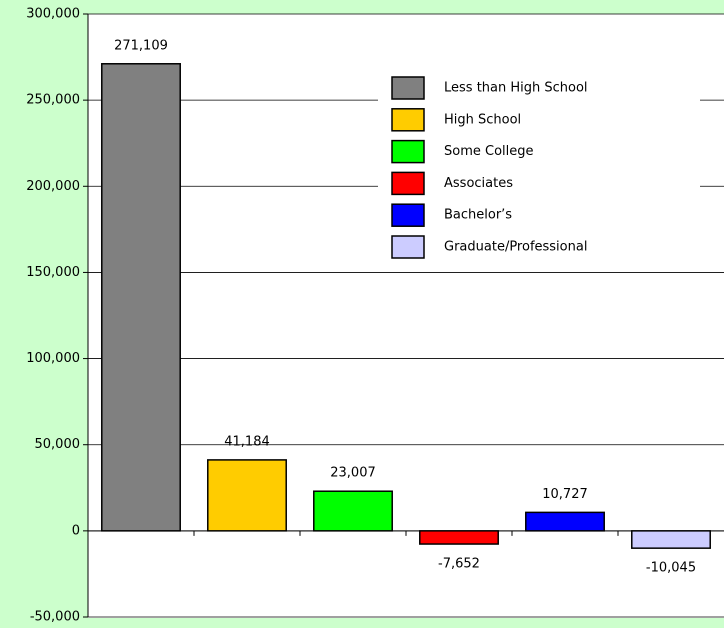 The image size is (724, 628). I want to click on value-label: 23,007, so click(353, 473).